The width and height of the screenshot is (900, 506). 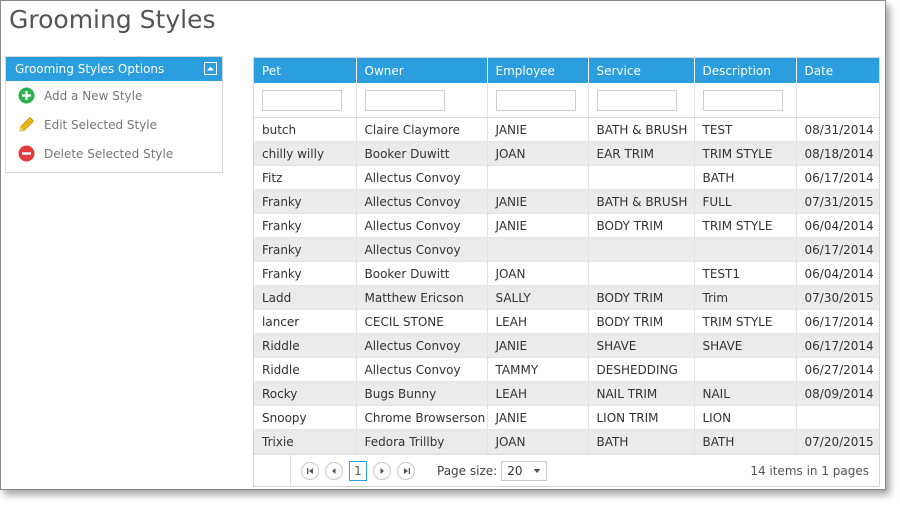 I want to click on cell-owner: Matthew Ericson, so click(x=422, y=297).